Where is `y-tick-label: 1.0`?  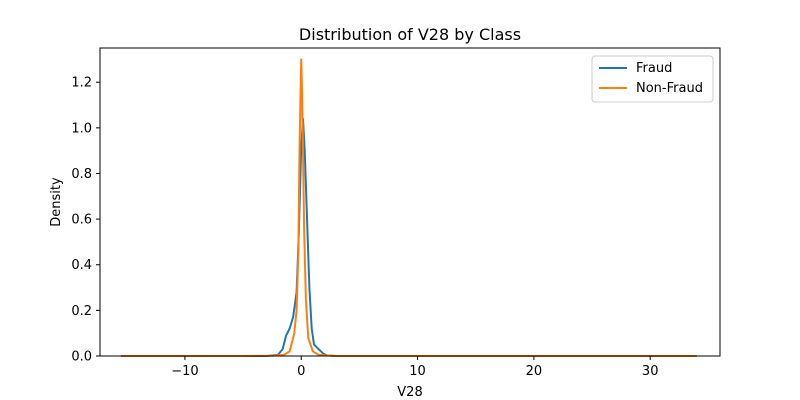 y-tick-label: 1.0 is located at coordinates (81, 128).